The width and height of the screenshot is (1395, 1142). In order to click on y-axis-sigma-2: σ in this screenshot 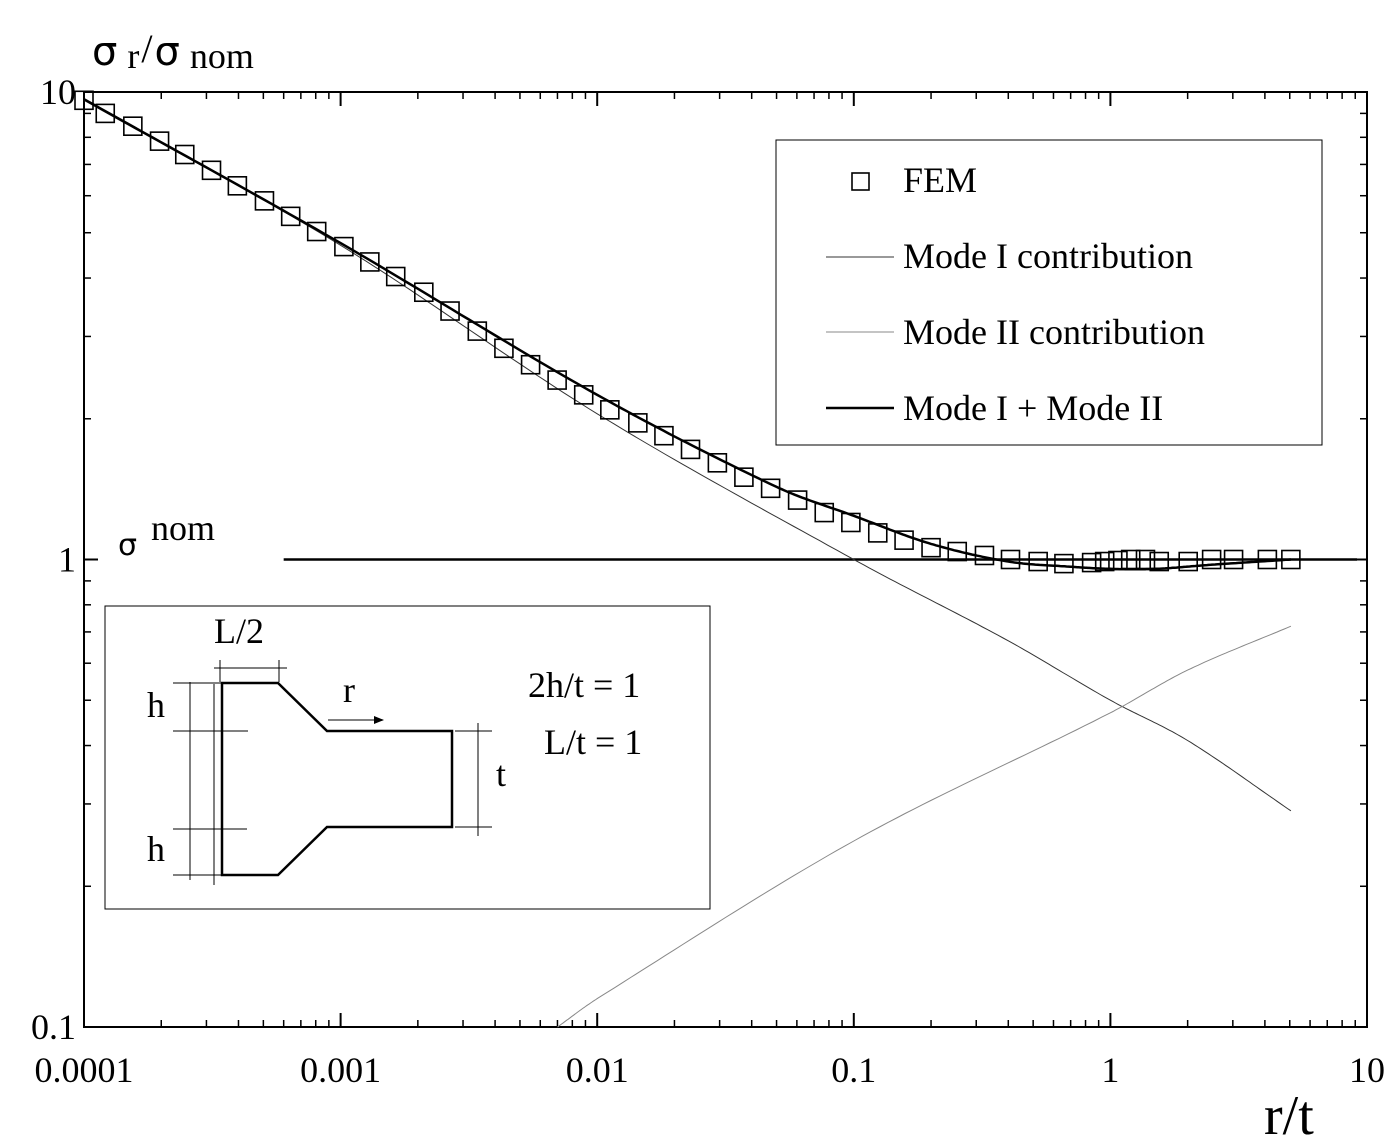, I will do `click(166, 52)`.